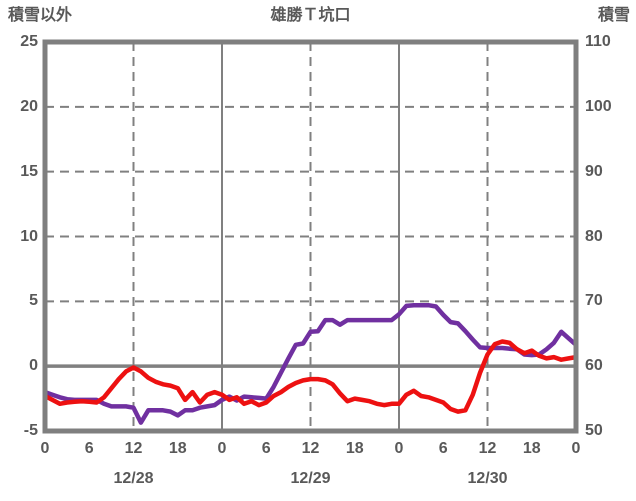 Image resolution: width=636 pixels, height=501 pixels. I want to click on left-axis-tick-label: -5, so click(30, 430).